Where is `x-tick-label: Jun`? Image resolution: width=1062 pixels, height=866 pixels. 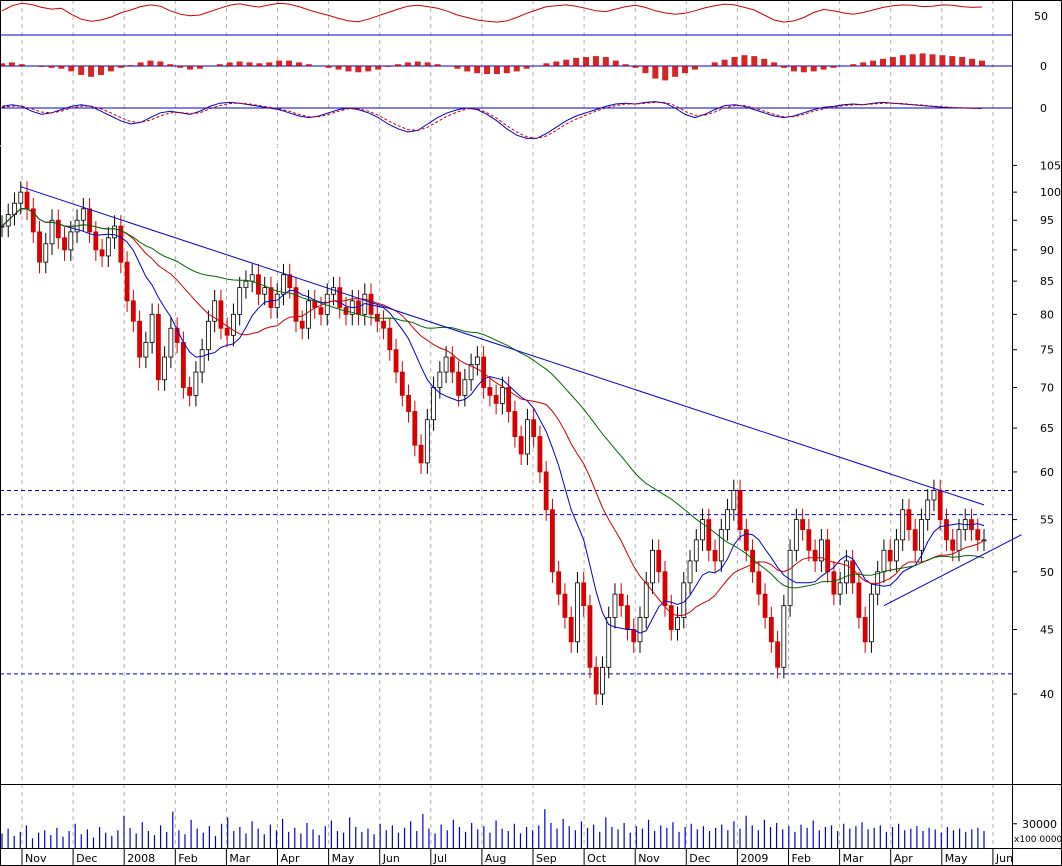
x-tick-label: Jun is located at coordinates (391, 858).